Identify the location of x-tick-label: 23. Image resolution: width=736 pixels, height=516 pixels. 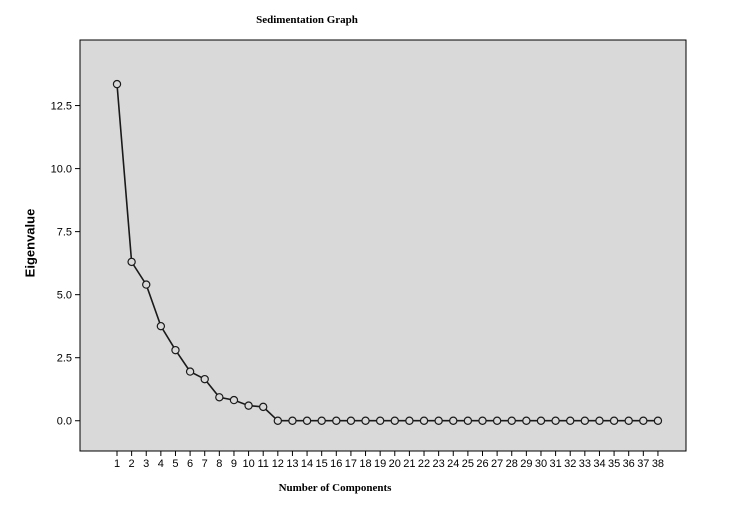
(439, 464).